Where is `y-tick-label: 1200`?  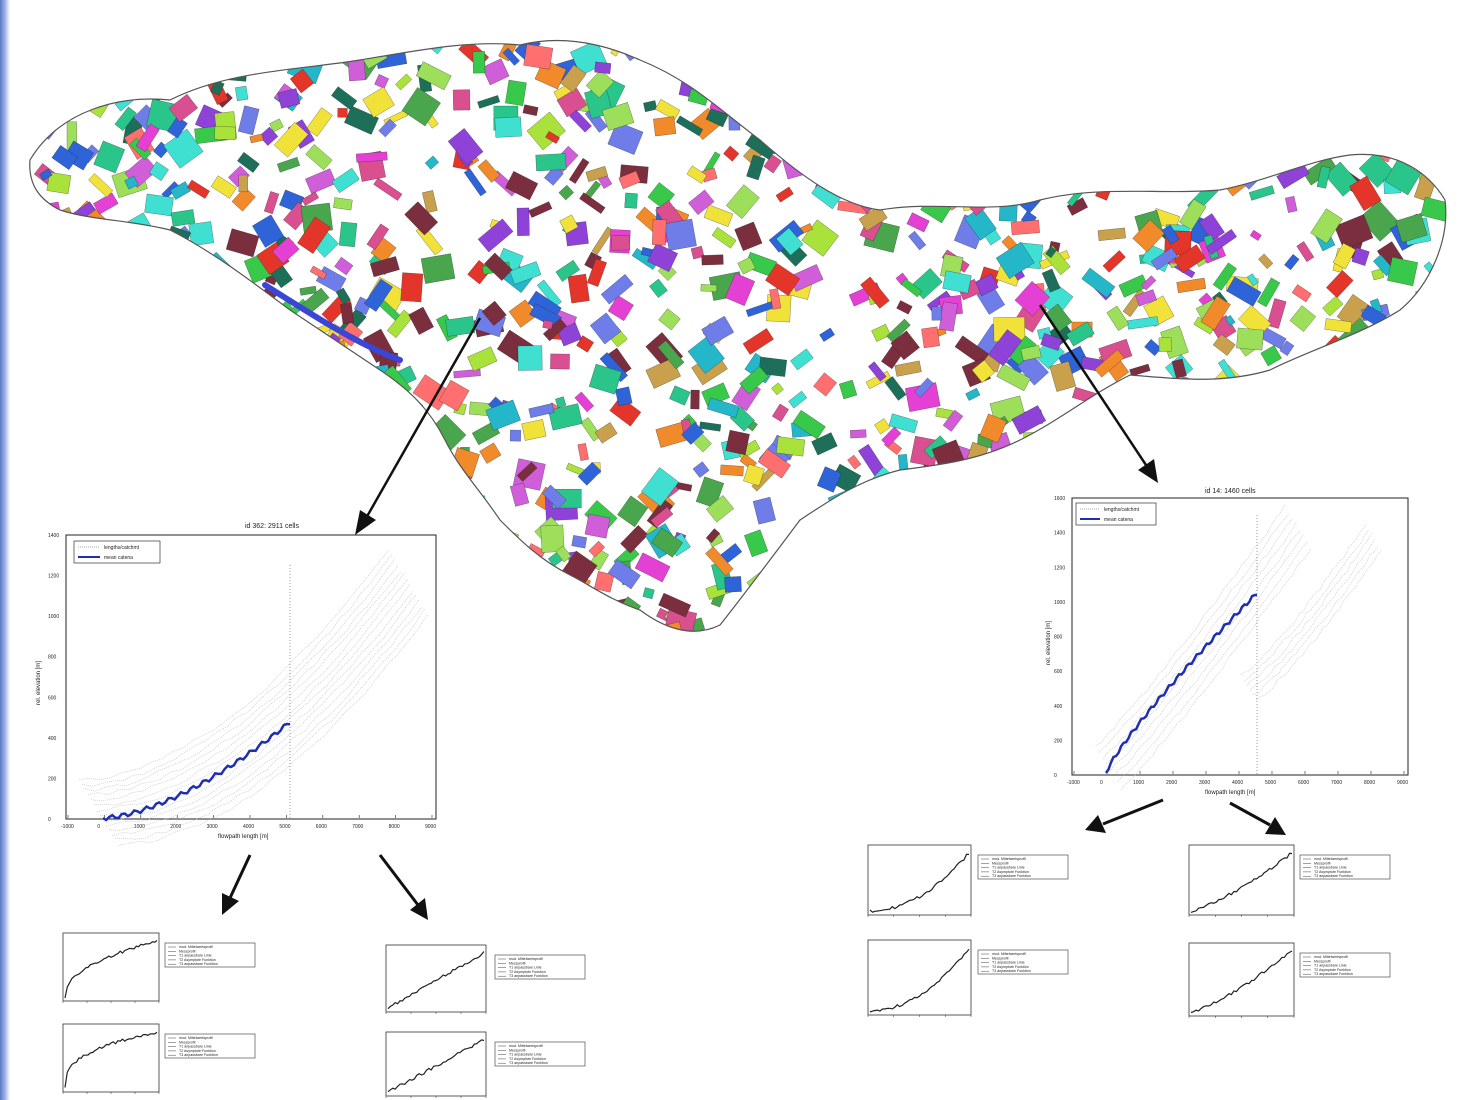 y-tick-label: 1200 is located at coordinates (1059, 568).